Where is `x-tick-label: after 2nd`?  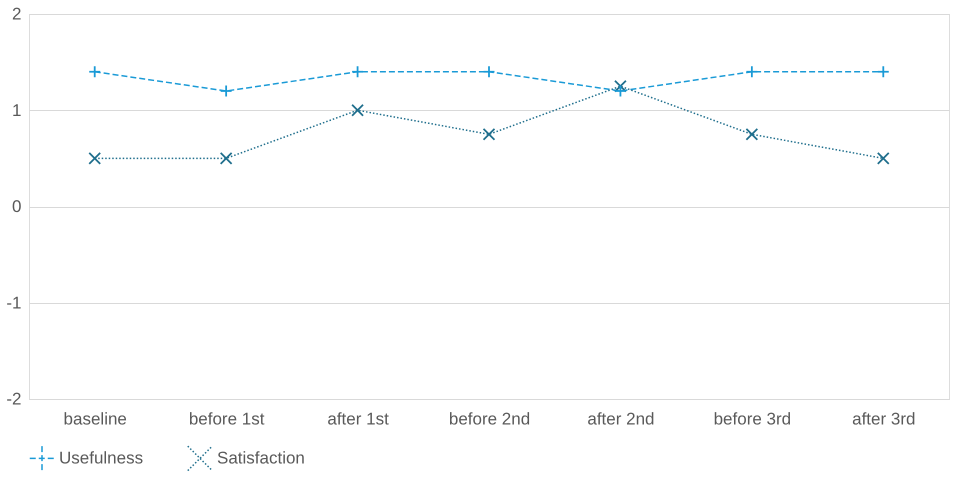 x-tick-label: after 2nd is located at coordinates (620, 419).